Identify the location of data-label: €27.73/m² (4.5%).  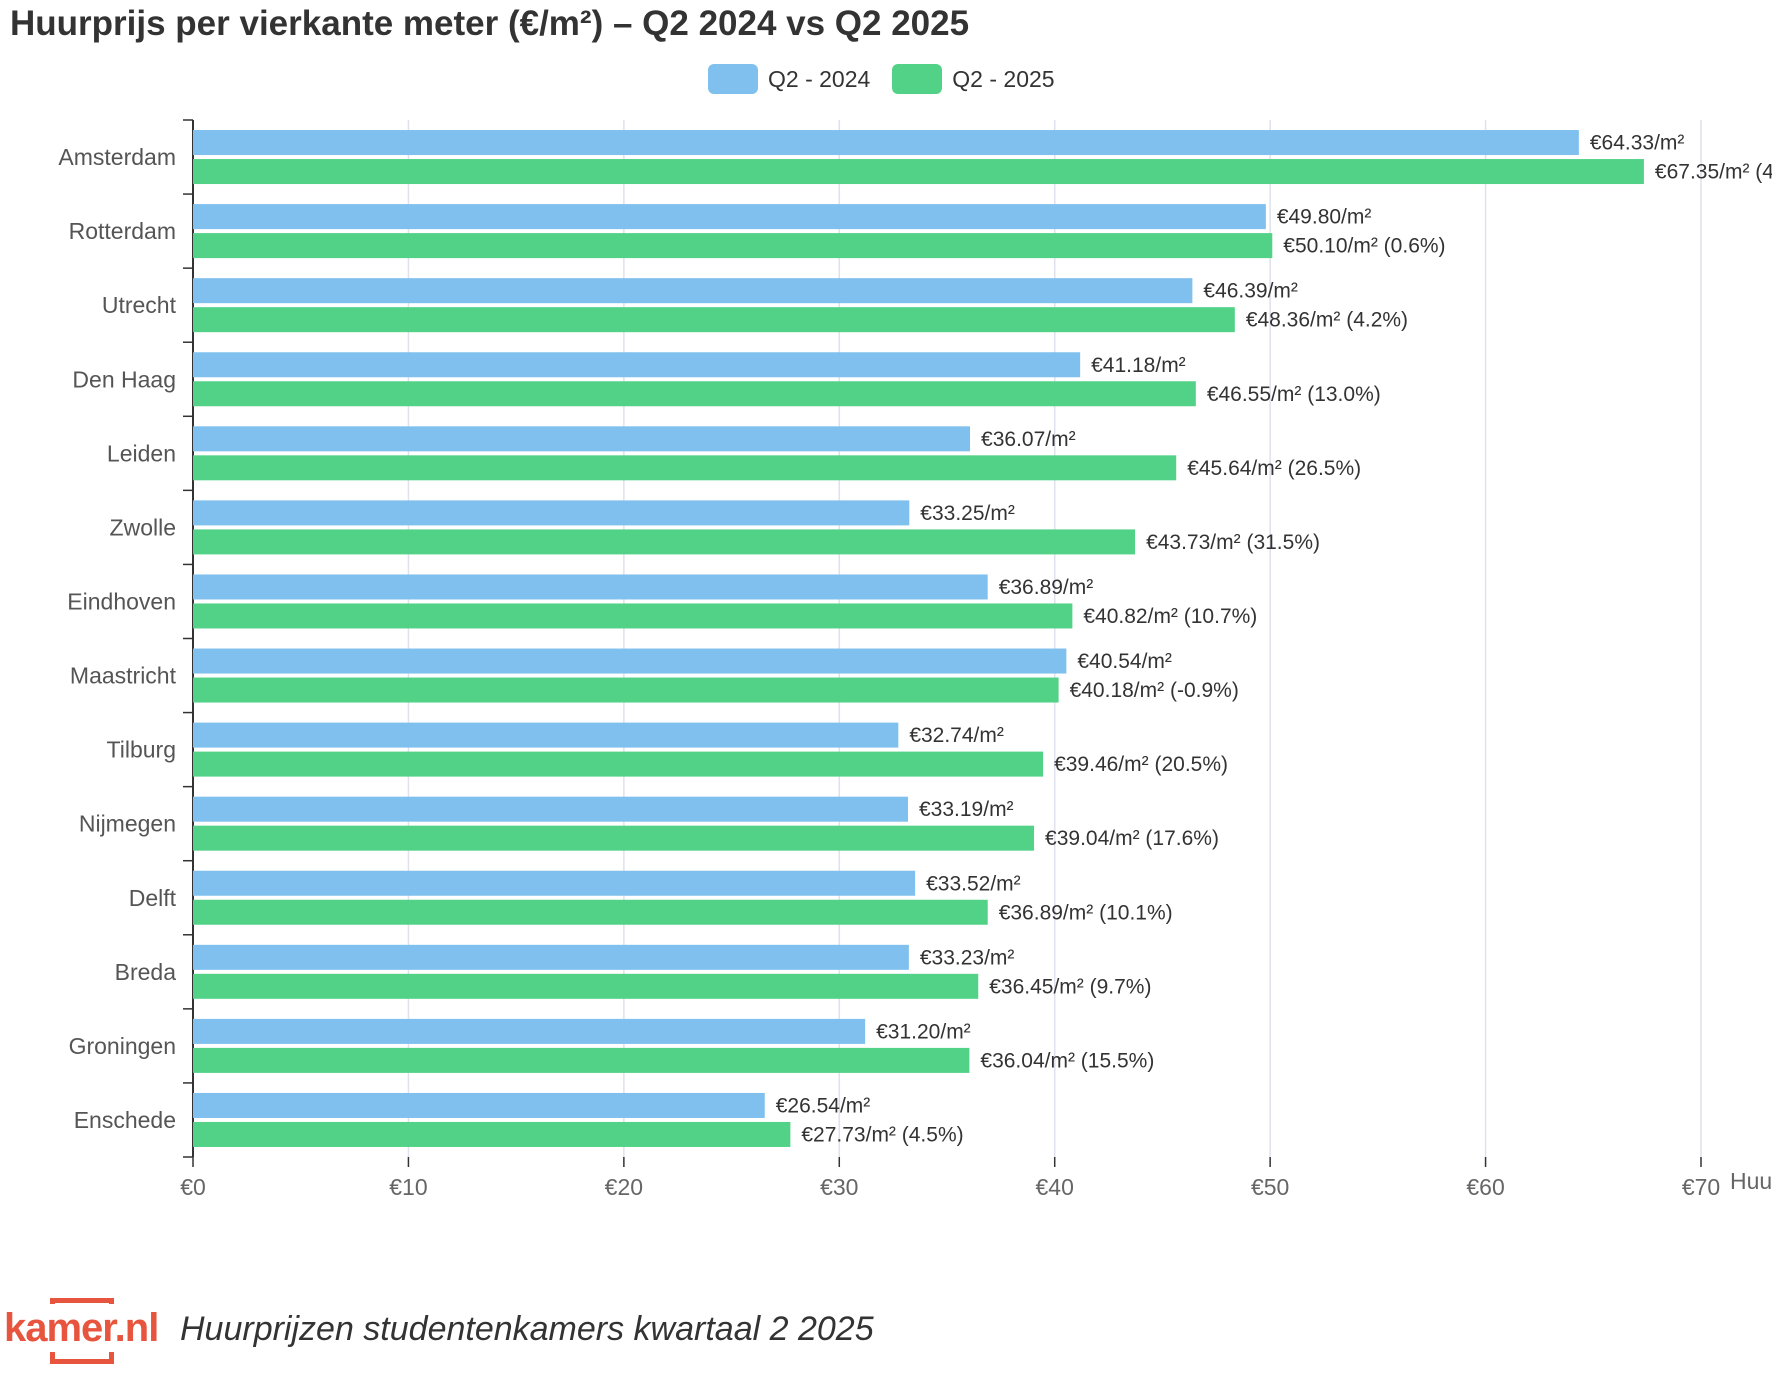
(882, 1134).